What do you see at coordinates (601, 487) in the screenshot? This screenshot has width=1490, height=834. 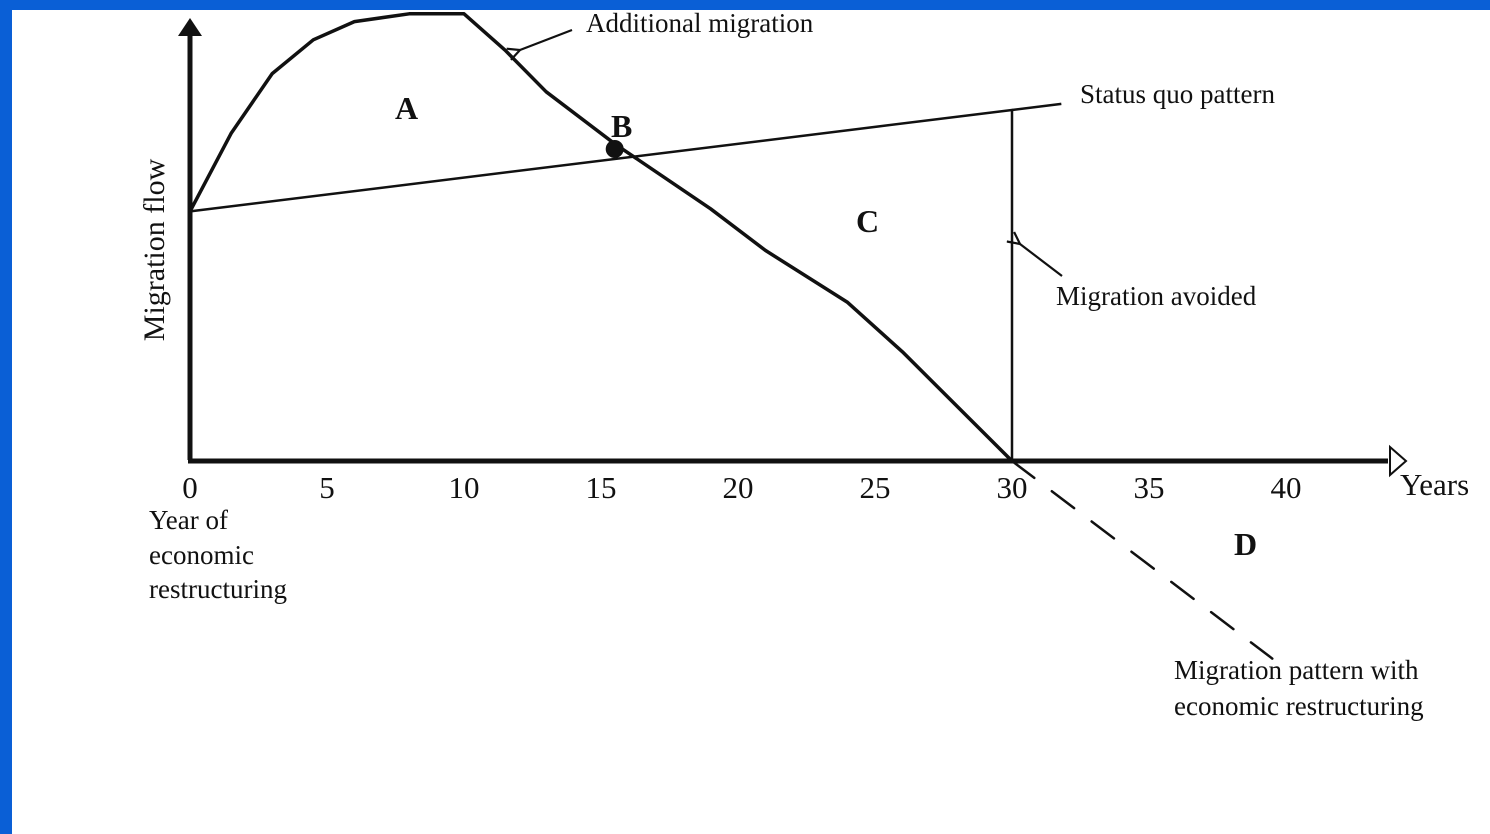 I see `x-tick-label: 15` at bounding box center [601, 487].